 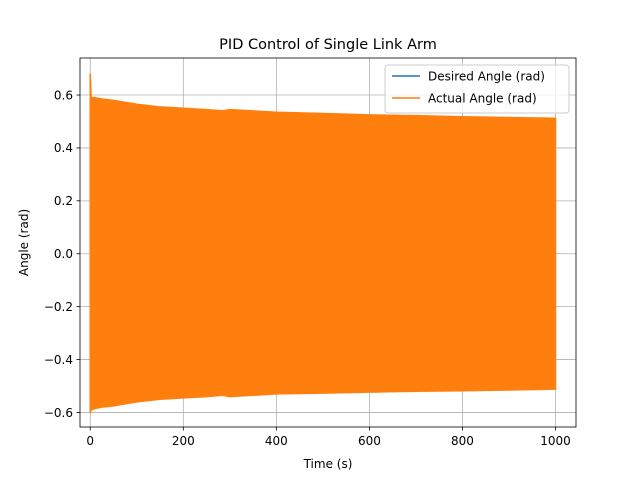 I want to click on x-tick-label: 1000, so click(x=555, y=441).